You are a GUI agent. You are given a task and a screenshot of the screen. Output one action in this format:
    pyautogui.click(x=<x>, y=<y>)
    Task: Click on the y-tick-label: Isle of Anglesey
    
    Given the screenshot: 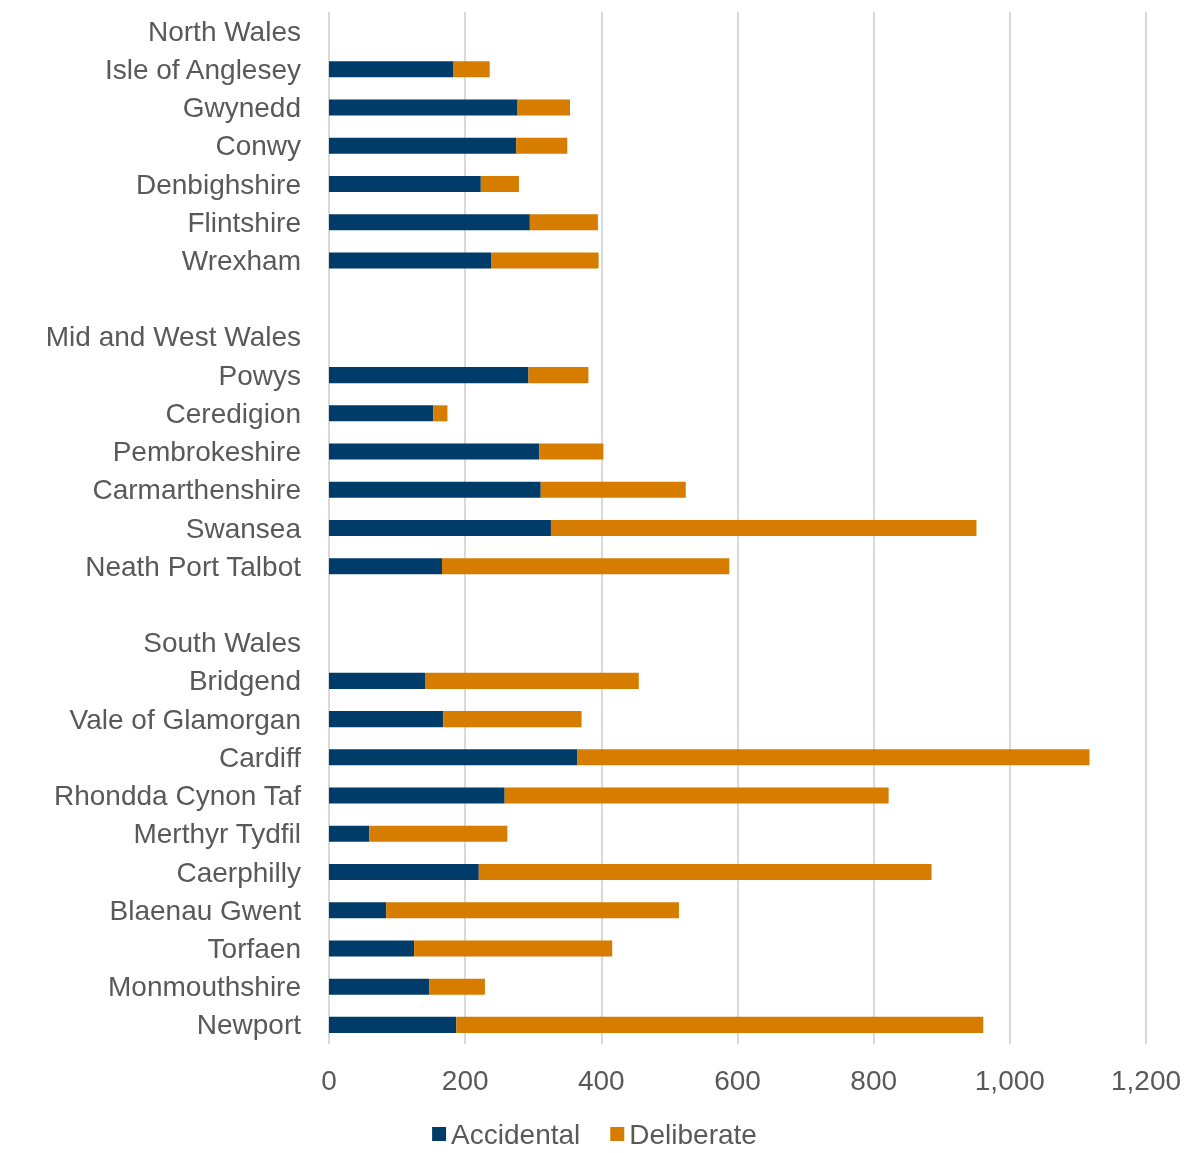 What is the action you would take?
    pyautogui.click(x=202, y=69)
    